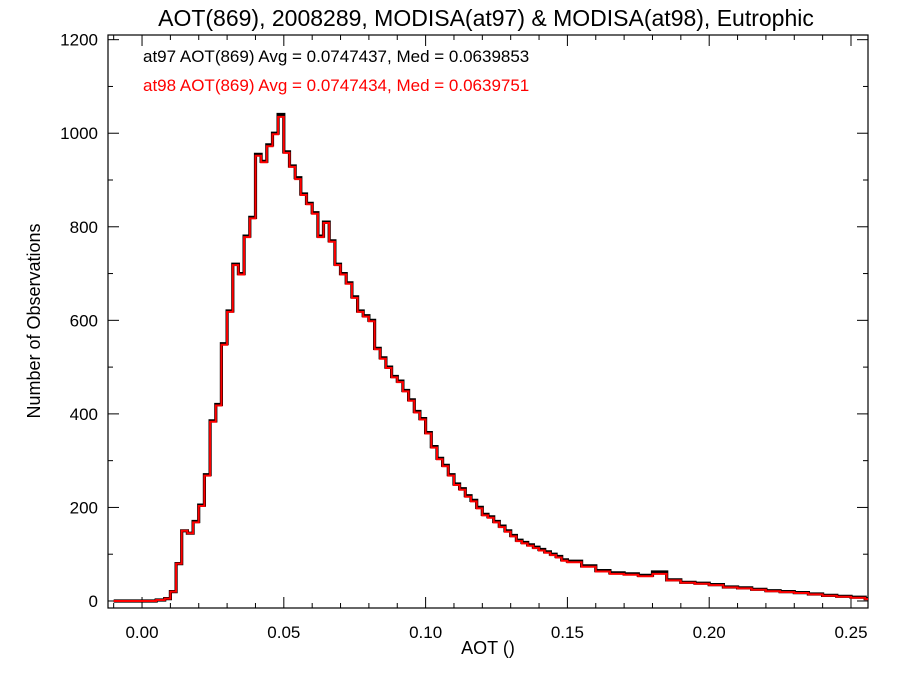 This screenshot has height=675, width=900. I want to click on x-tick-label: 0.15, so click(567, 632).